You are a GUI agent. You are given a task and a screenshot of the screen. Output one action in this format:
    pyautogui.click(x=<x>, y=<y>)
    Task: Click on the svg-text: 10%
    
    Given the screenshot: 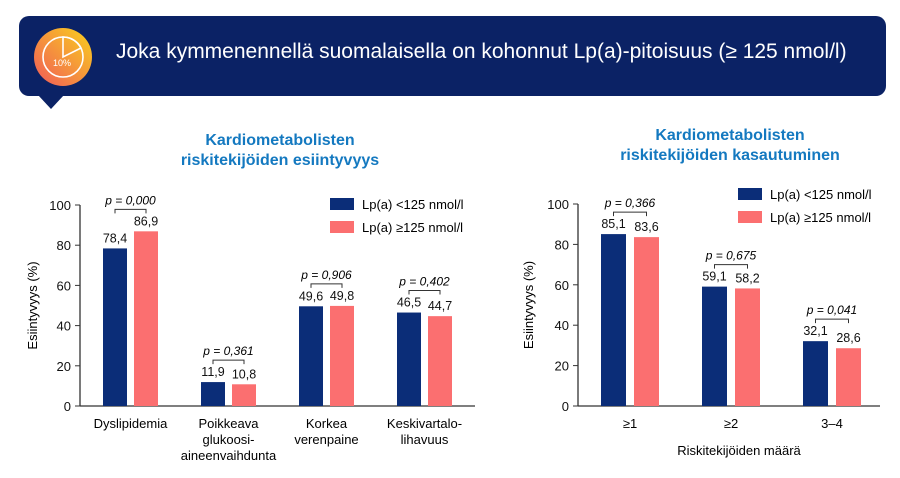 What is the action you would take?
    pyautogui.click(x=62, y=63)
    